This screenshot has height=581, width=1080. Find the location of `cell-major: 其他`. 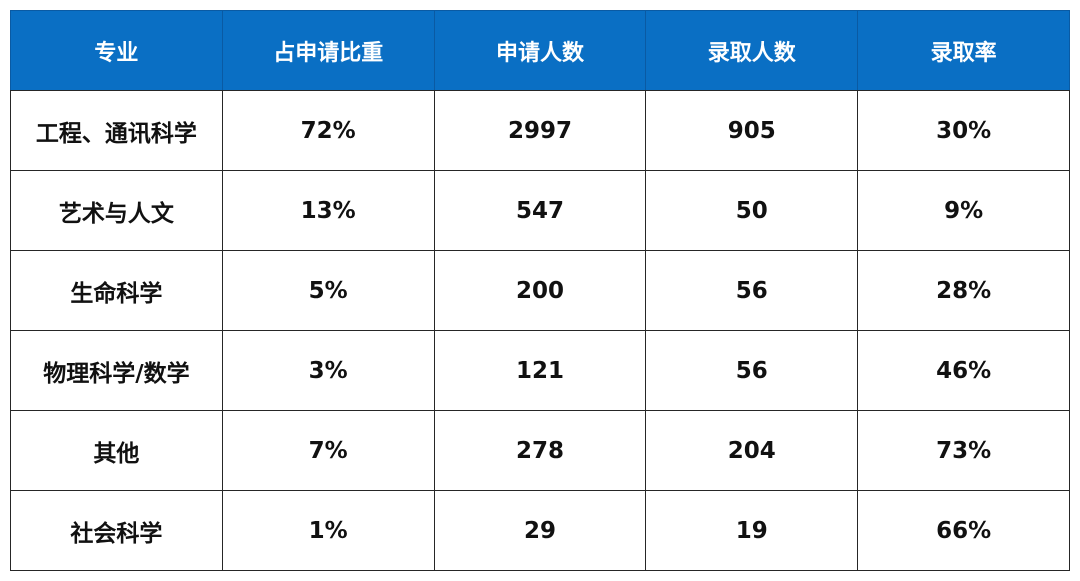

cell-major: 其他 is located at coordinates (116, 450).